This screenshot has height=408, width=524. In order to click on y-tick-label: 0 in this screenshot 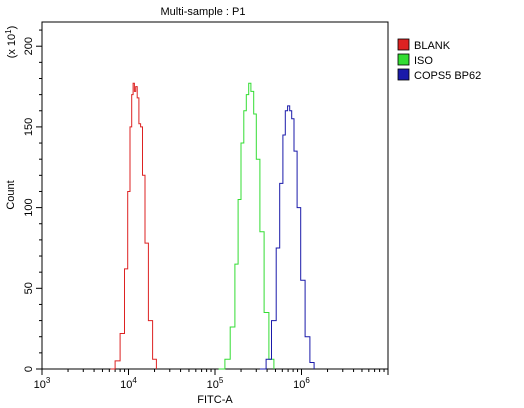, I will do `click(29, 369)`.